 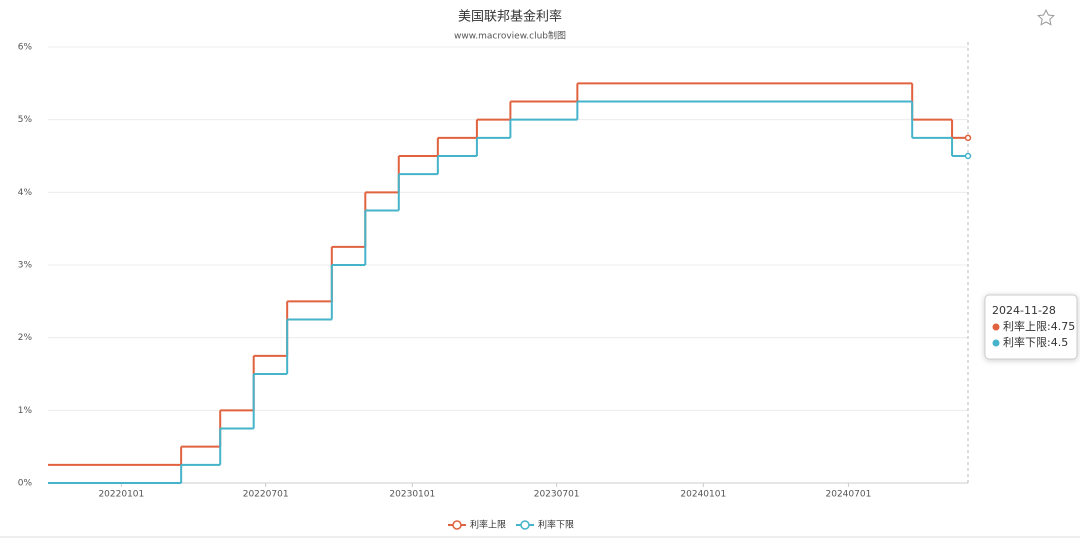 What do you see at coordinates (25, 338) in the screenshot?
I see `y-tick-label: 2%` at bounding box center [25, 338].